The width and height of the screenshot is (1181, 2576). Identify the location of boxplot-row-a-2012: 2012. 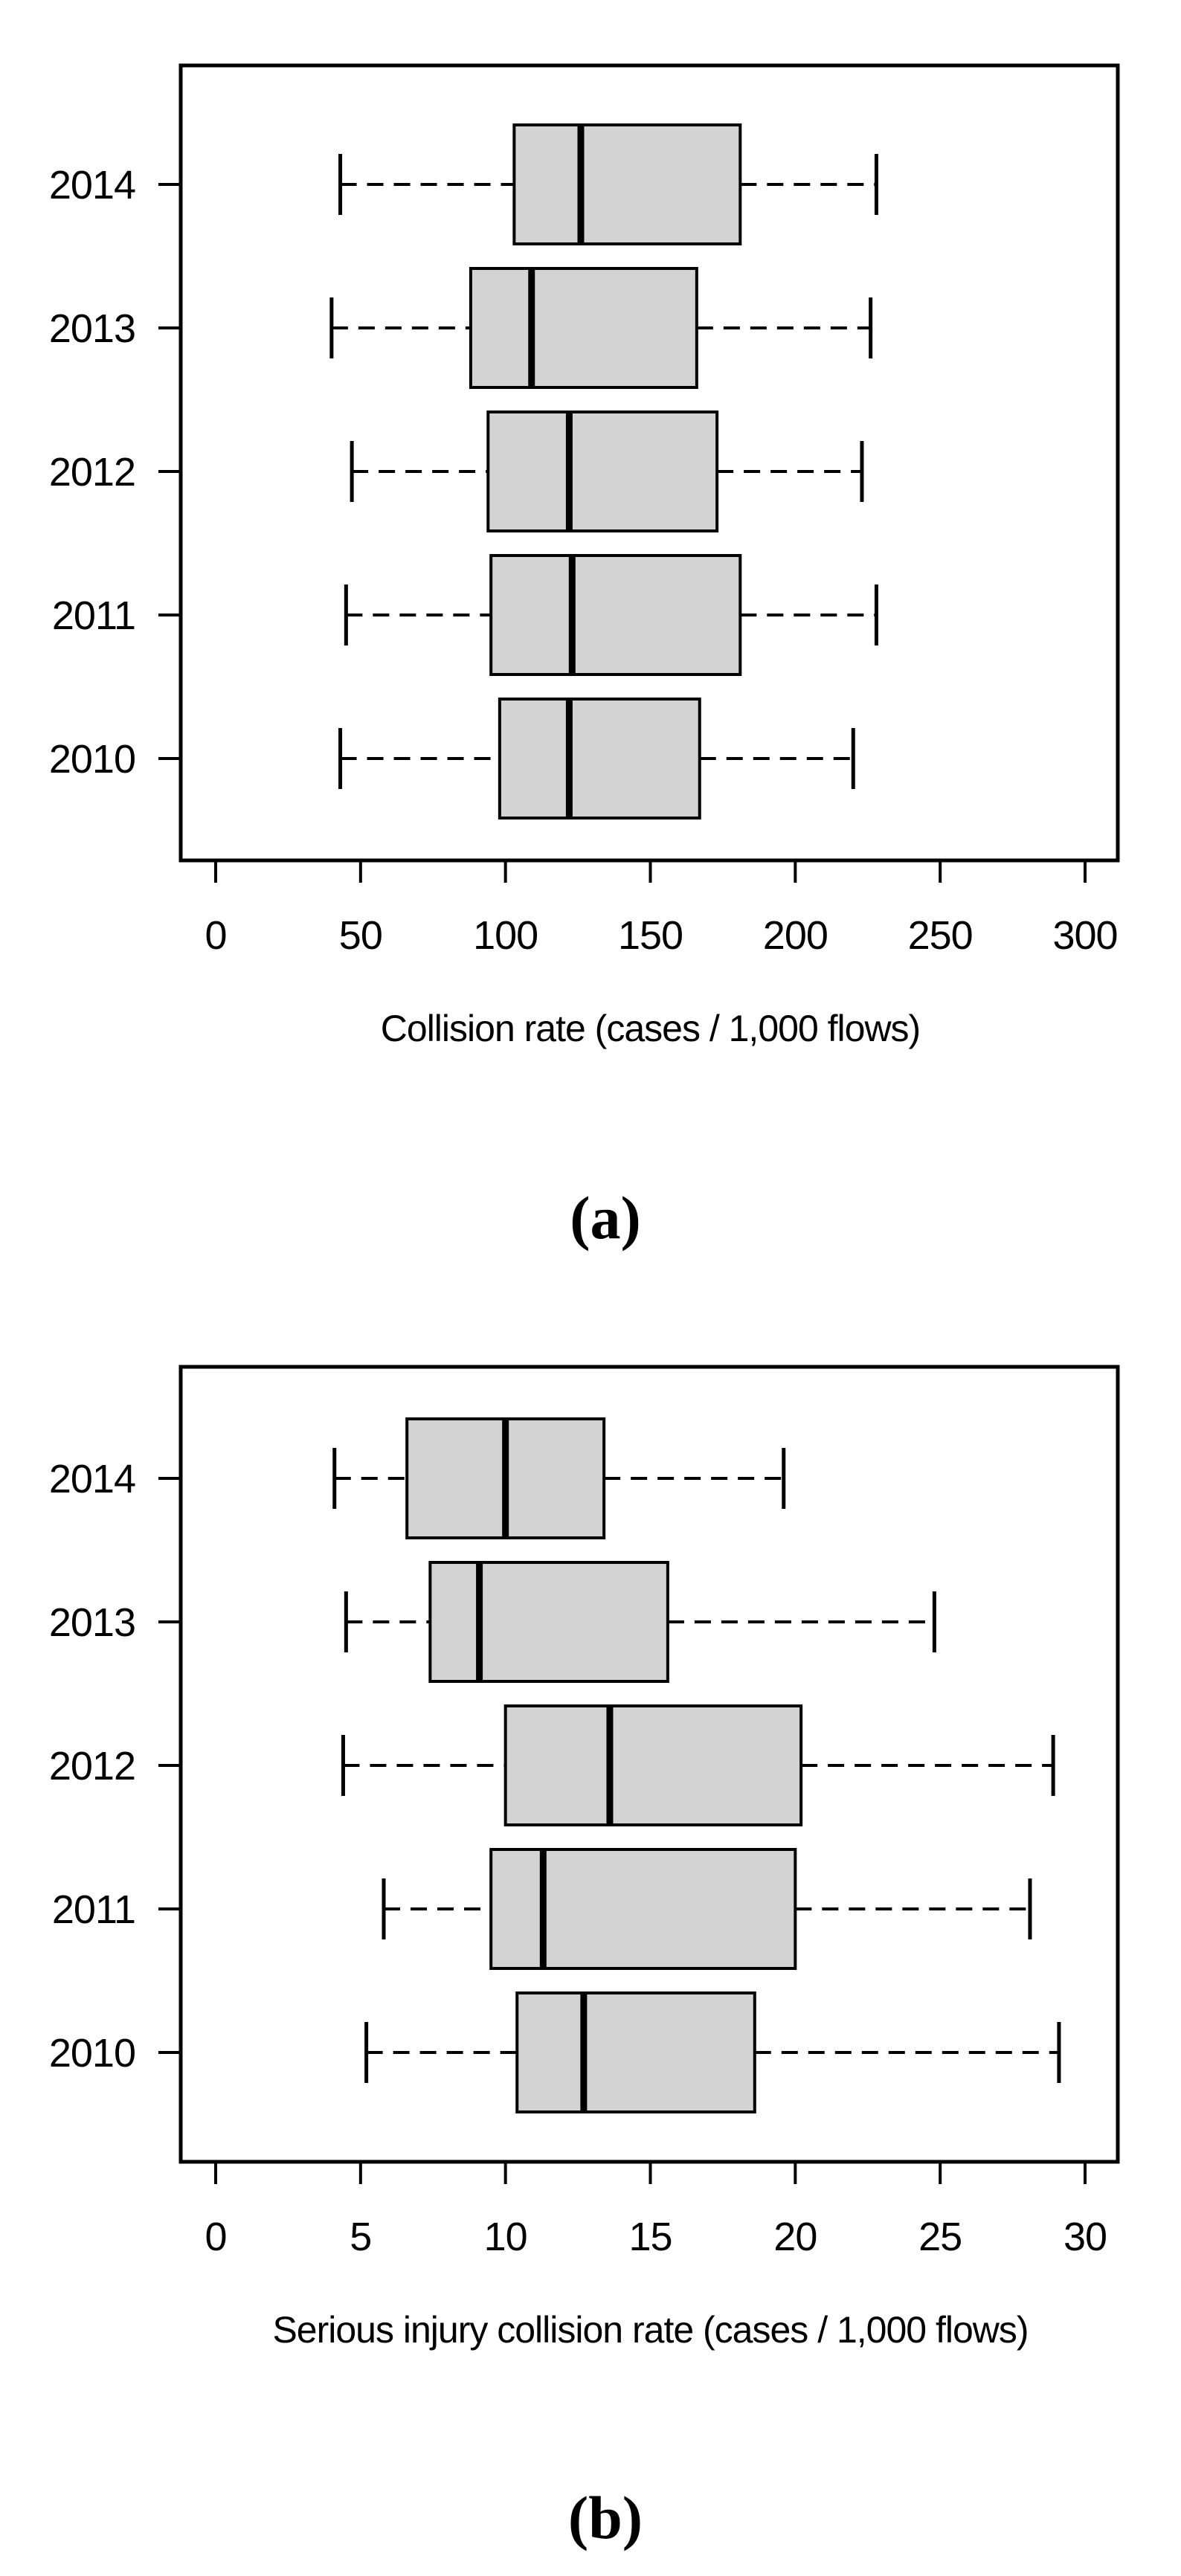
(456, 471).